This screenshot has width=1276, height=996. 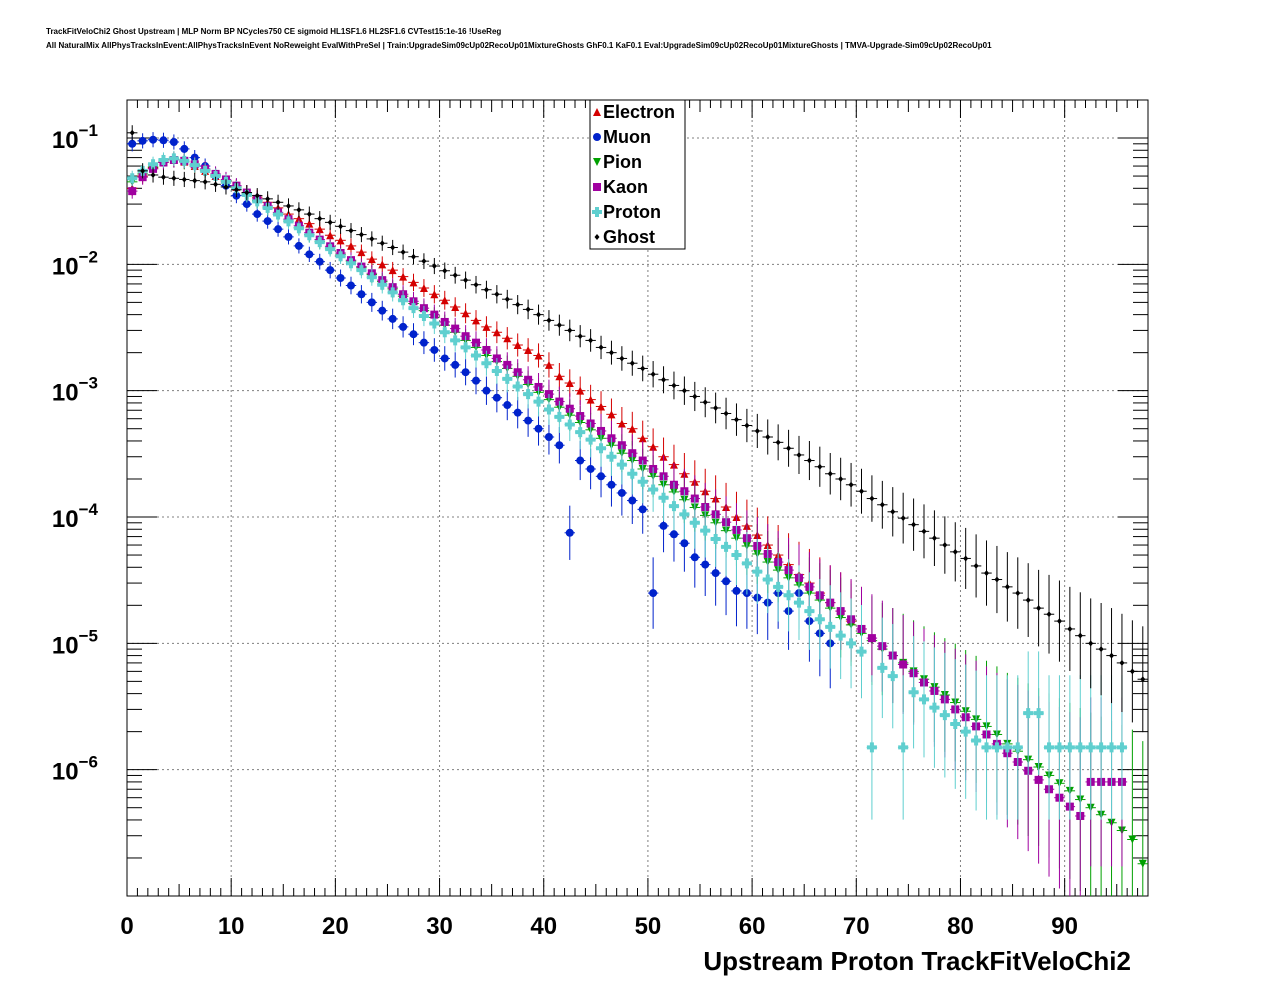 I want to click on x-tick-label: 80, so click(x=960, y=926).